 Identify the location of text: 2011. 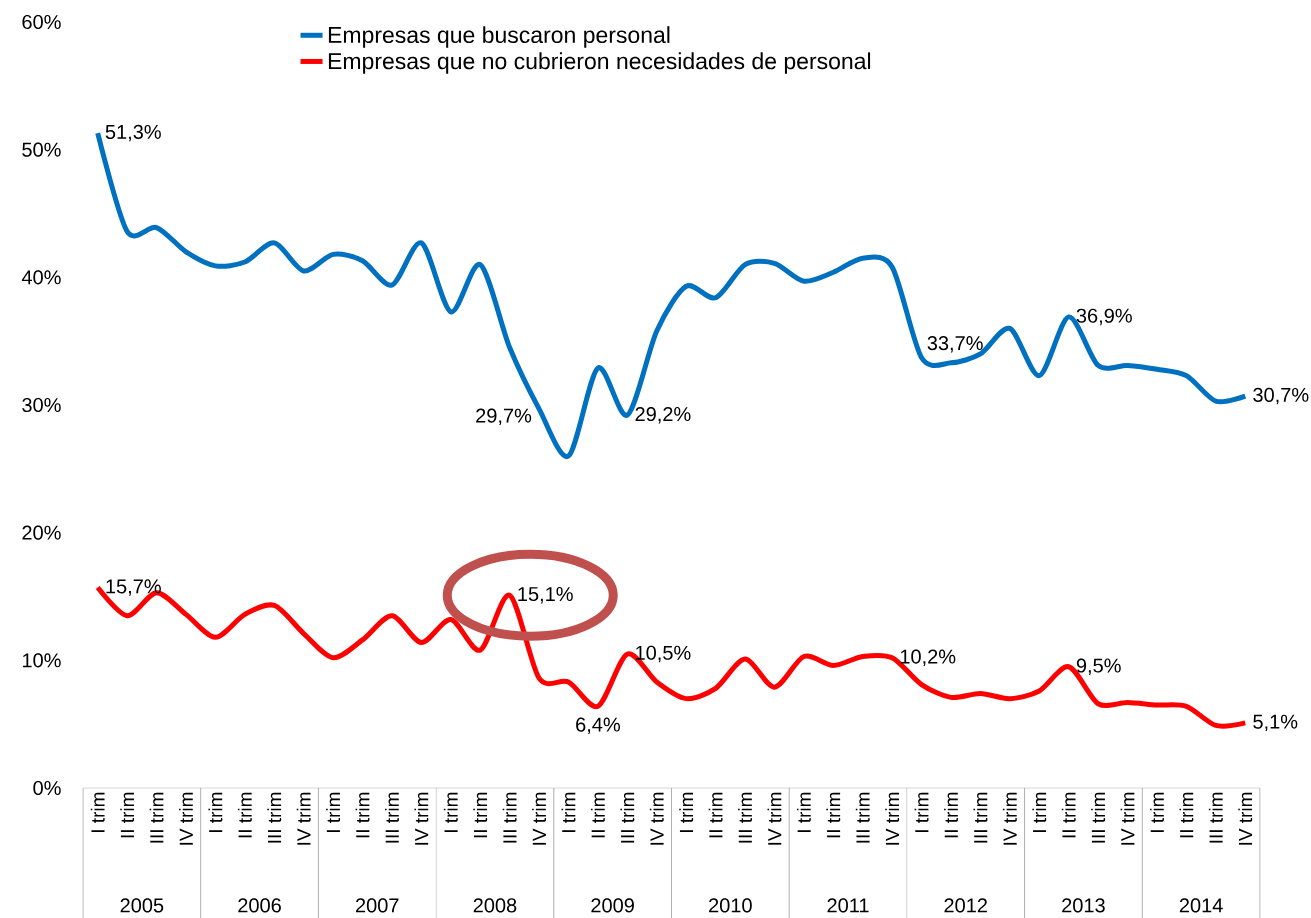
(848, 905).